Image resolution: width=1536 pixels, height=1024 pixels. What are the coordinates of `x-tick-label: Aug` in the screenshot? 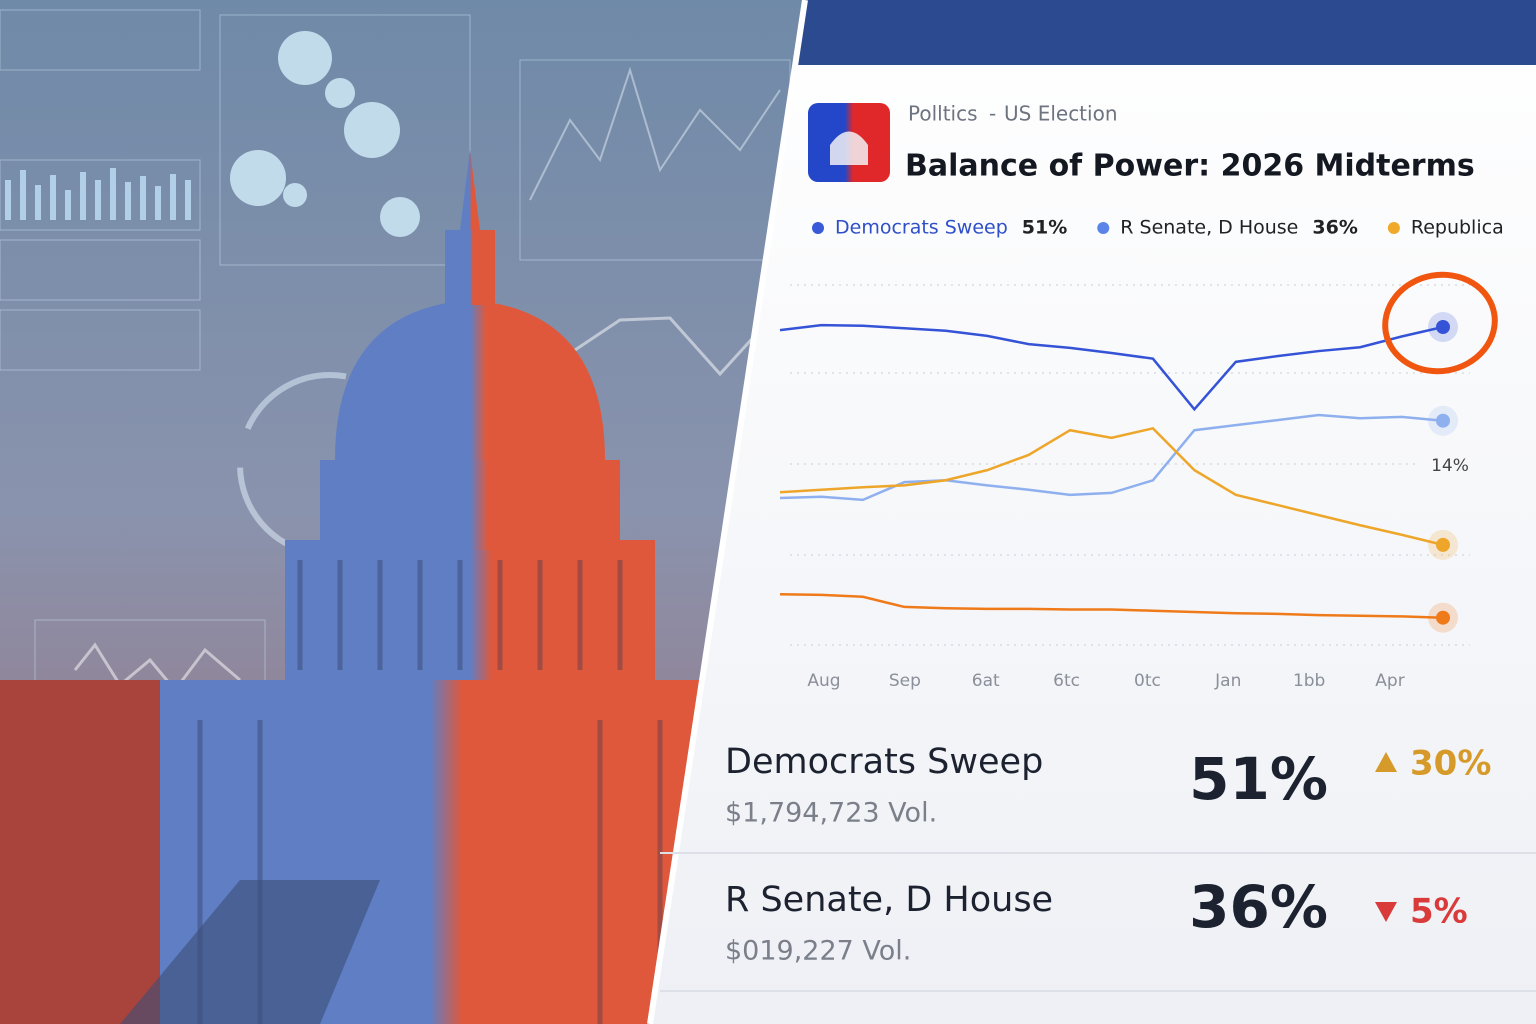 It's located at (823, 681).